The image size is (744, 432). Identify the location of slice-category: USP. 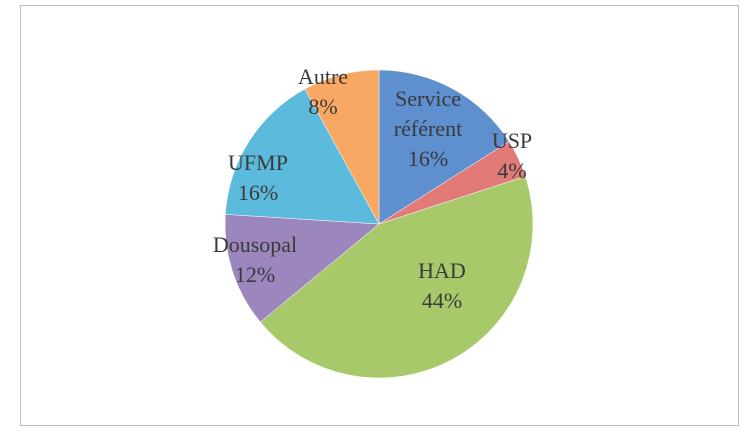
(512, 140).